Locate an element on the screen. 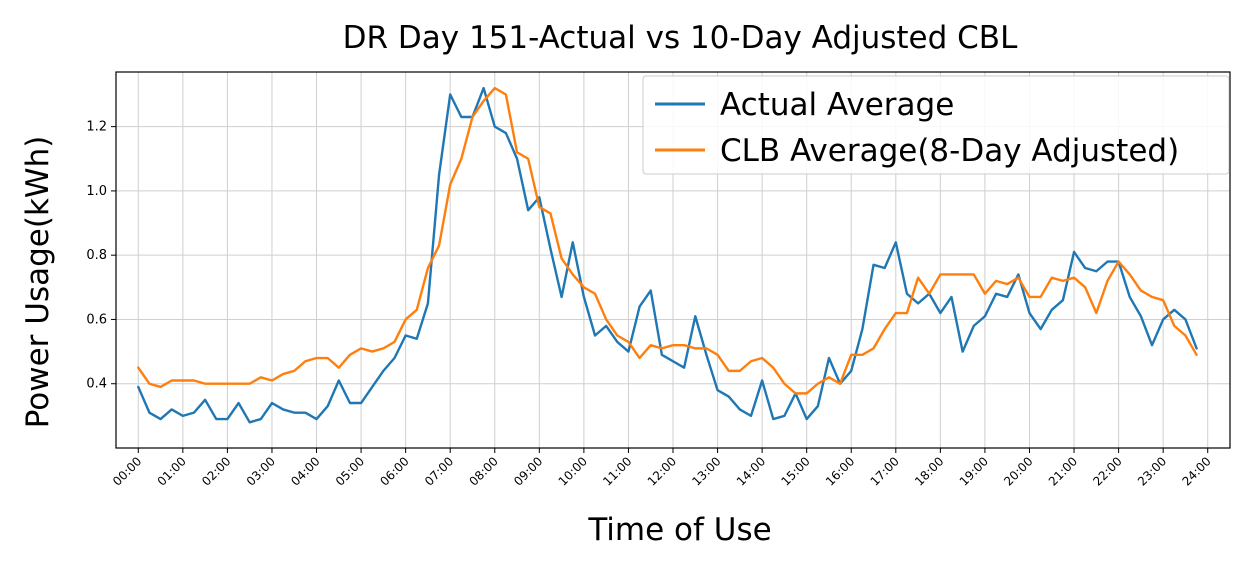 Image resolution: width=1241 pixels, height=572 pixels. y-tick-label: 0.4 is located at coordinates (96, 384).